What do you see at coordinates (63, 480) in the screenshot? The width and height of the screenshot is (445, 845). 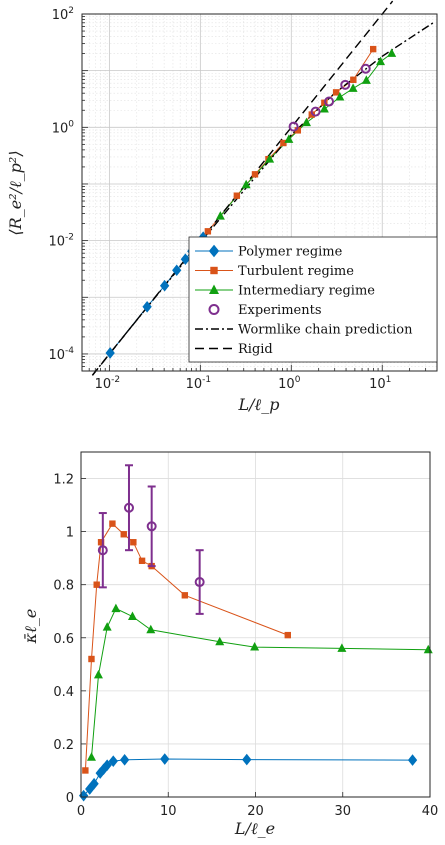 I see `bottom-y-tick-label: 1.2` at bounding box center [63, 480].